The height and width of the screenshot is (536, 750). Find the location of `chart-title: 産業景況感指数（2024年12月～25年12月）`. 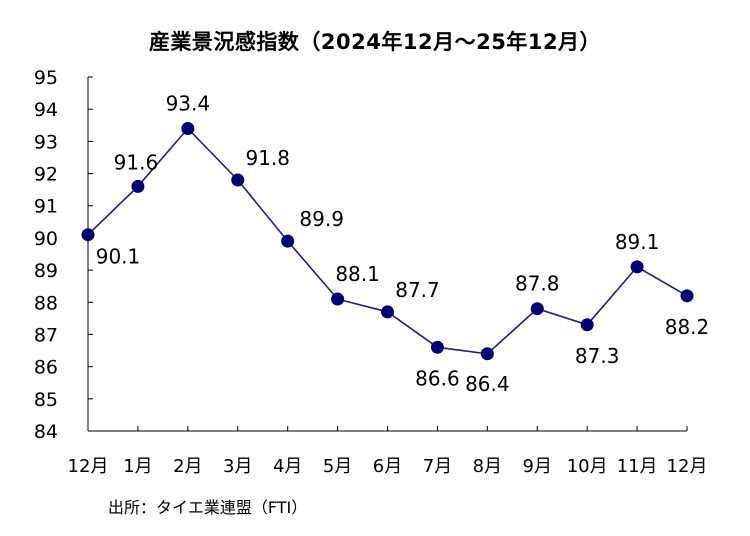

chart-title: 産業景況感指数（2024年12月～25年12月） is located at coordinates (375, 42).